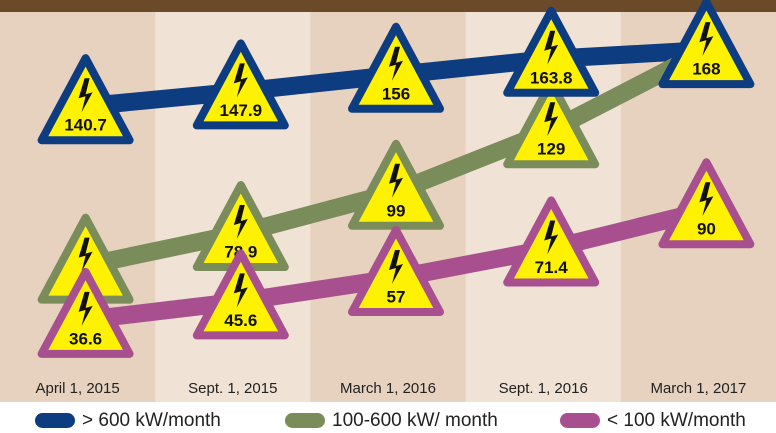 The height and width of the screenshot is (433, 776). What do you see at coordinates (388, 388) in the screenshot?
I see `x-tick-label: March 1, 2016` at bounding box center [388, 388].